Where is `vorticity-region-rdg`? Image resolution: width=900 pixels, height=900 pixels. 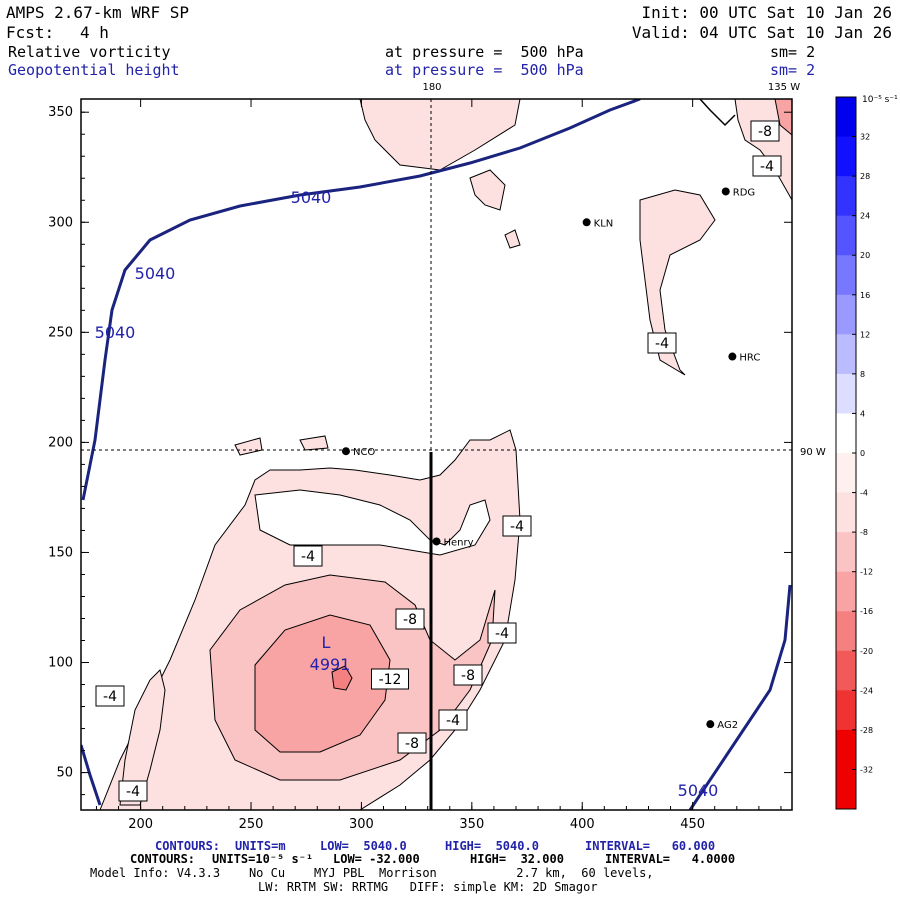 vorticity-region-rdg is located at coordinates (677, 282).